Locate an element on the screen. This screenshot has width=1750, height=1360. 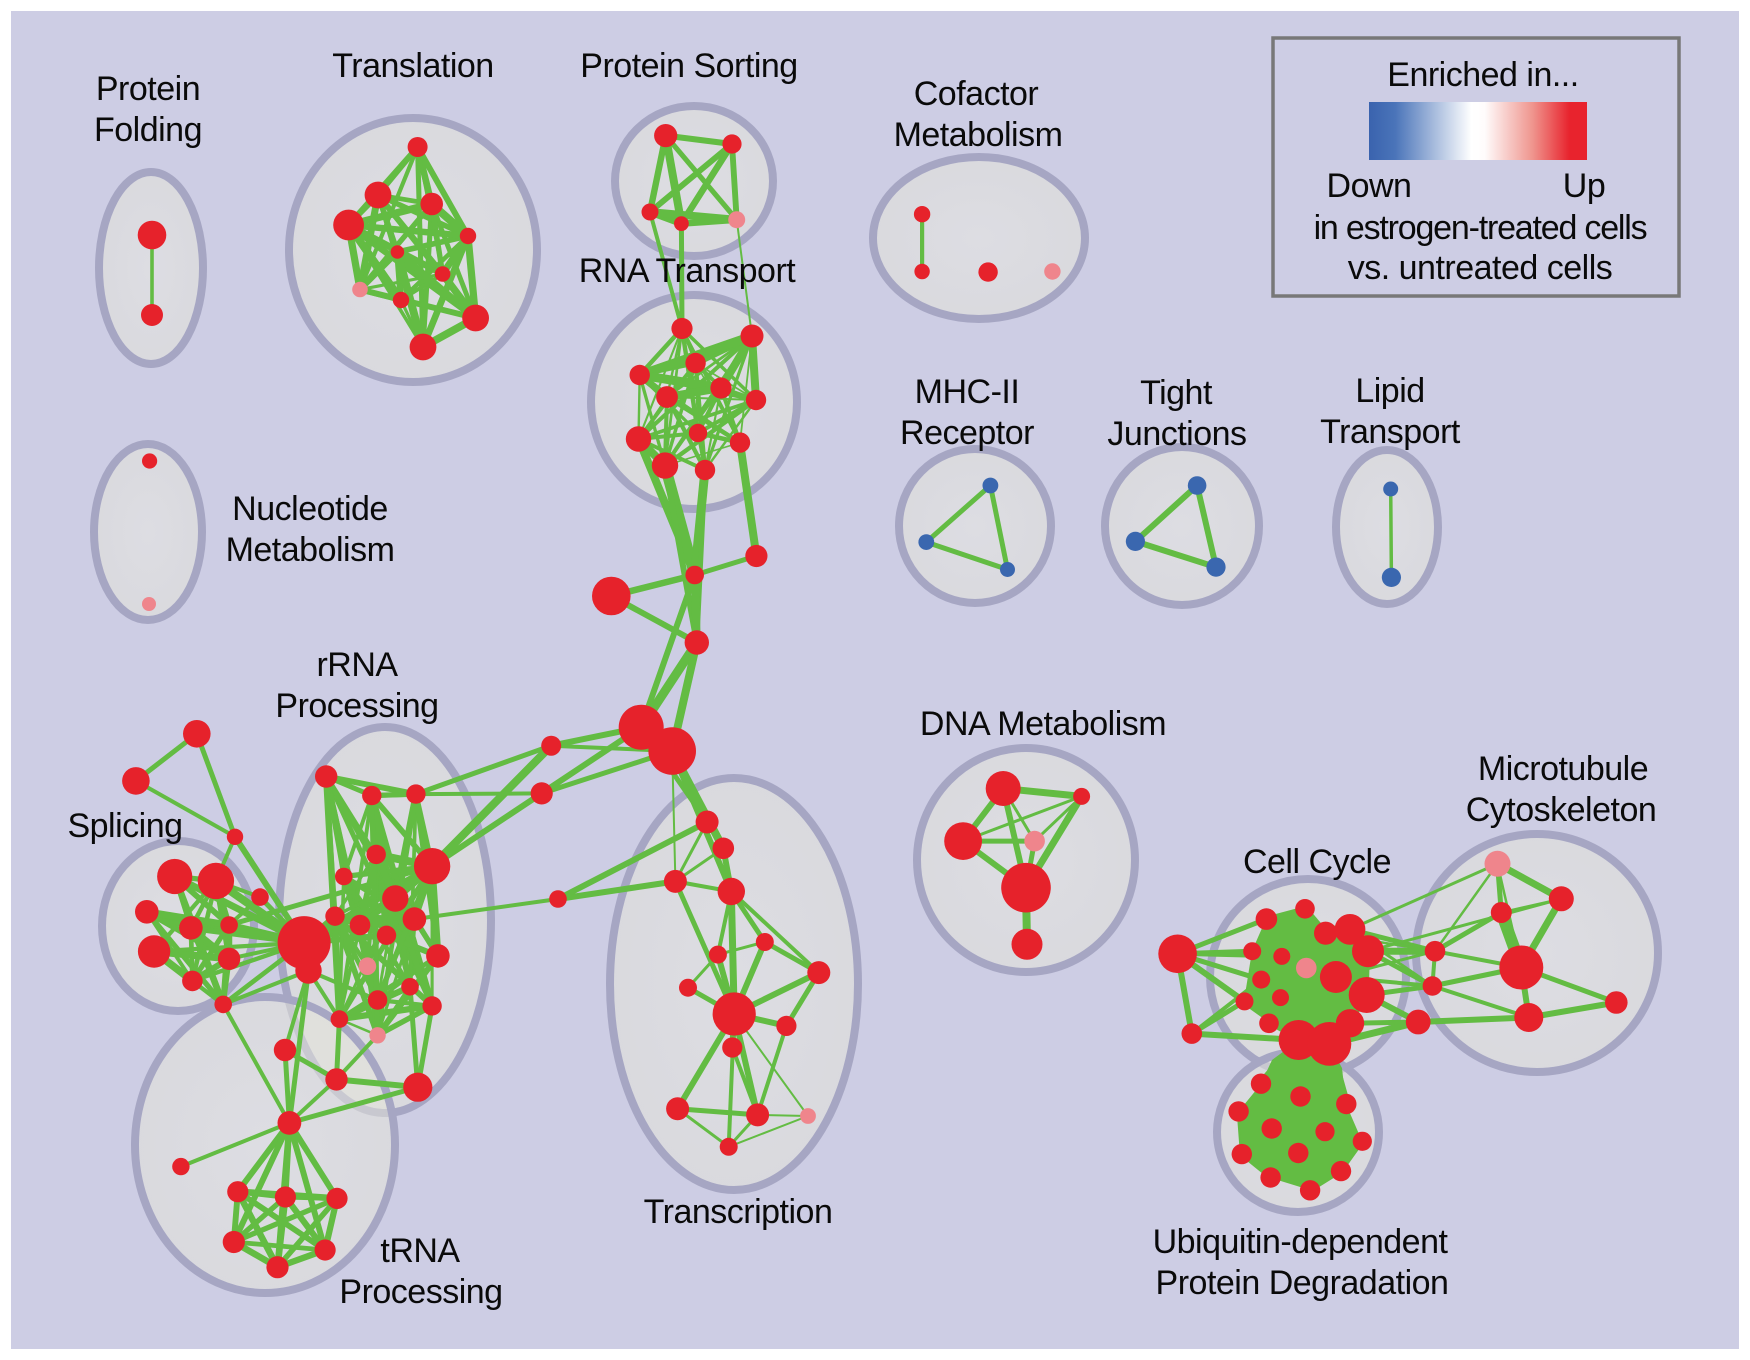
svg-text: Transcription is located at coordinates (738, 1212).